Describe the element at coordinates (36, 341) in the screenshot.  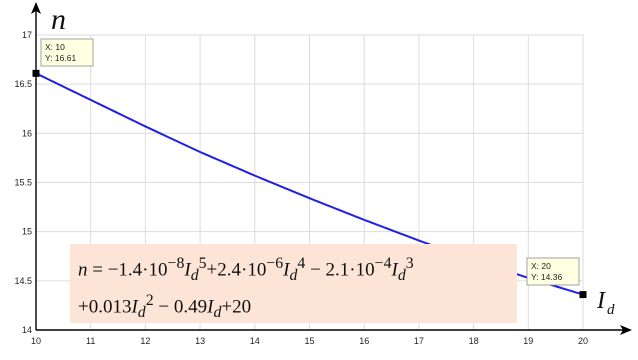
I see `x-tick-label: 10` at that location.